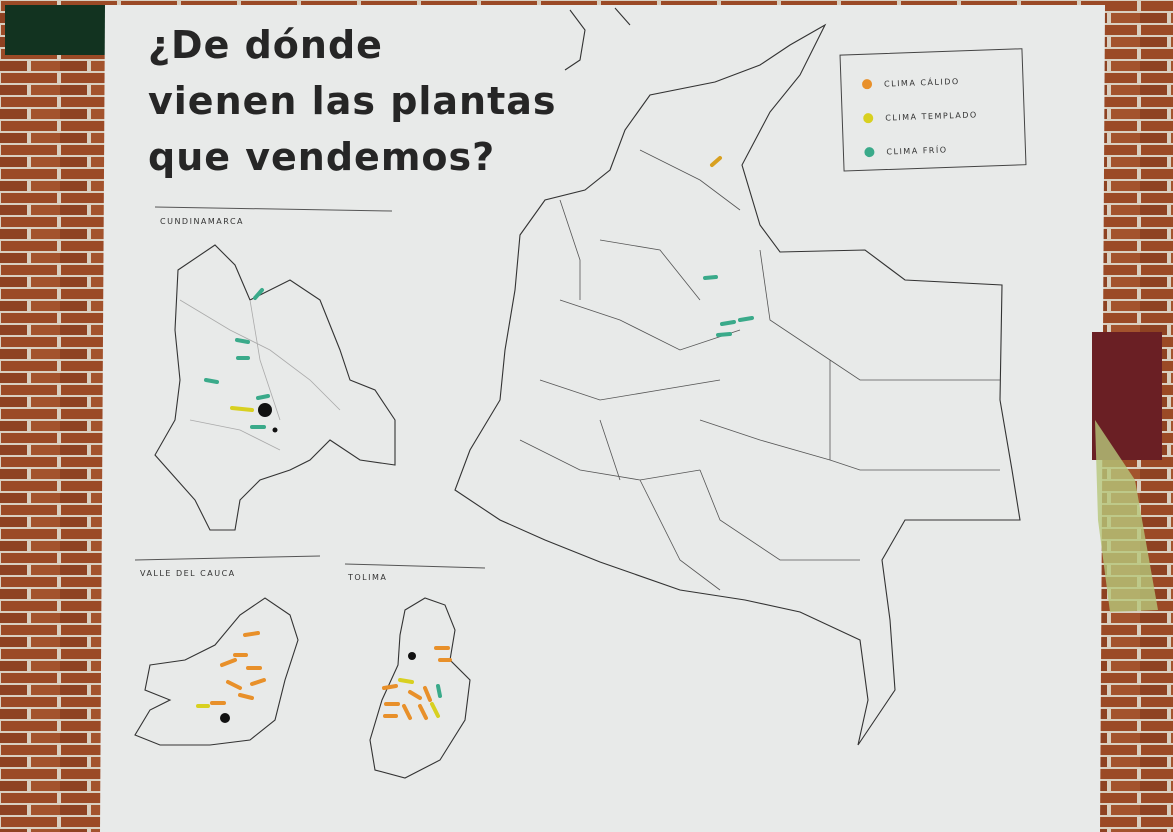 This screenshot has height=832, width=1173. I want to click on legend-label: CLIMA CÁLIDO, so click(922, 82).